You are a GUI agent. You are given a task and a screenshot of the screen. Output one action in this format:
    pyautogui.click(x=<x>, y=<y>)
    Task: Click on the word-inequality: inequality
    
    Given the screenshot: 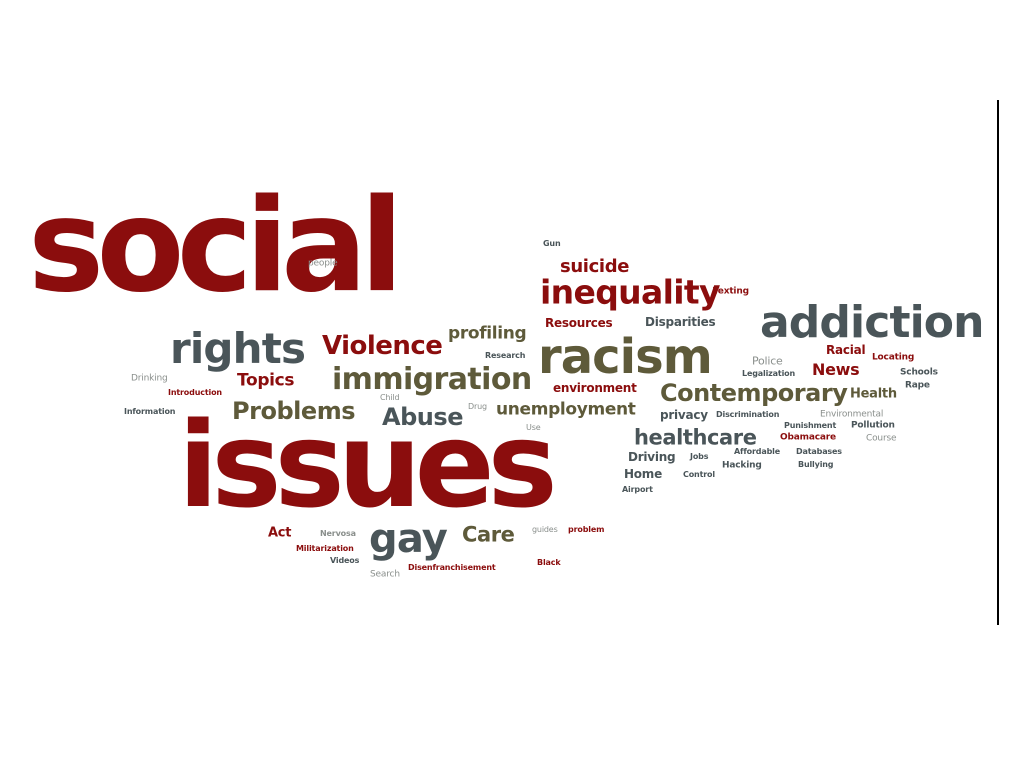 What is the action you would take?
    pyautogui.click(x=630, y=292)
    